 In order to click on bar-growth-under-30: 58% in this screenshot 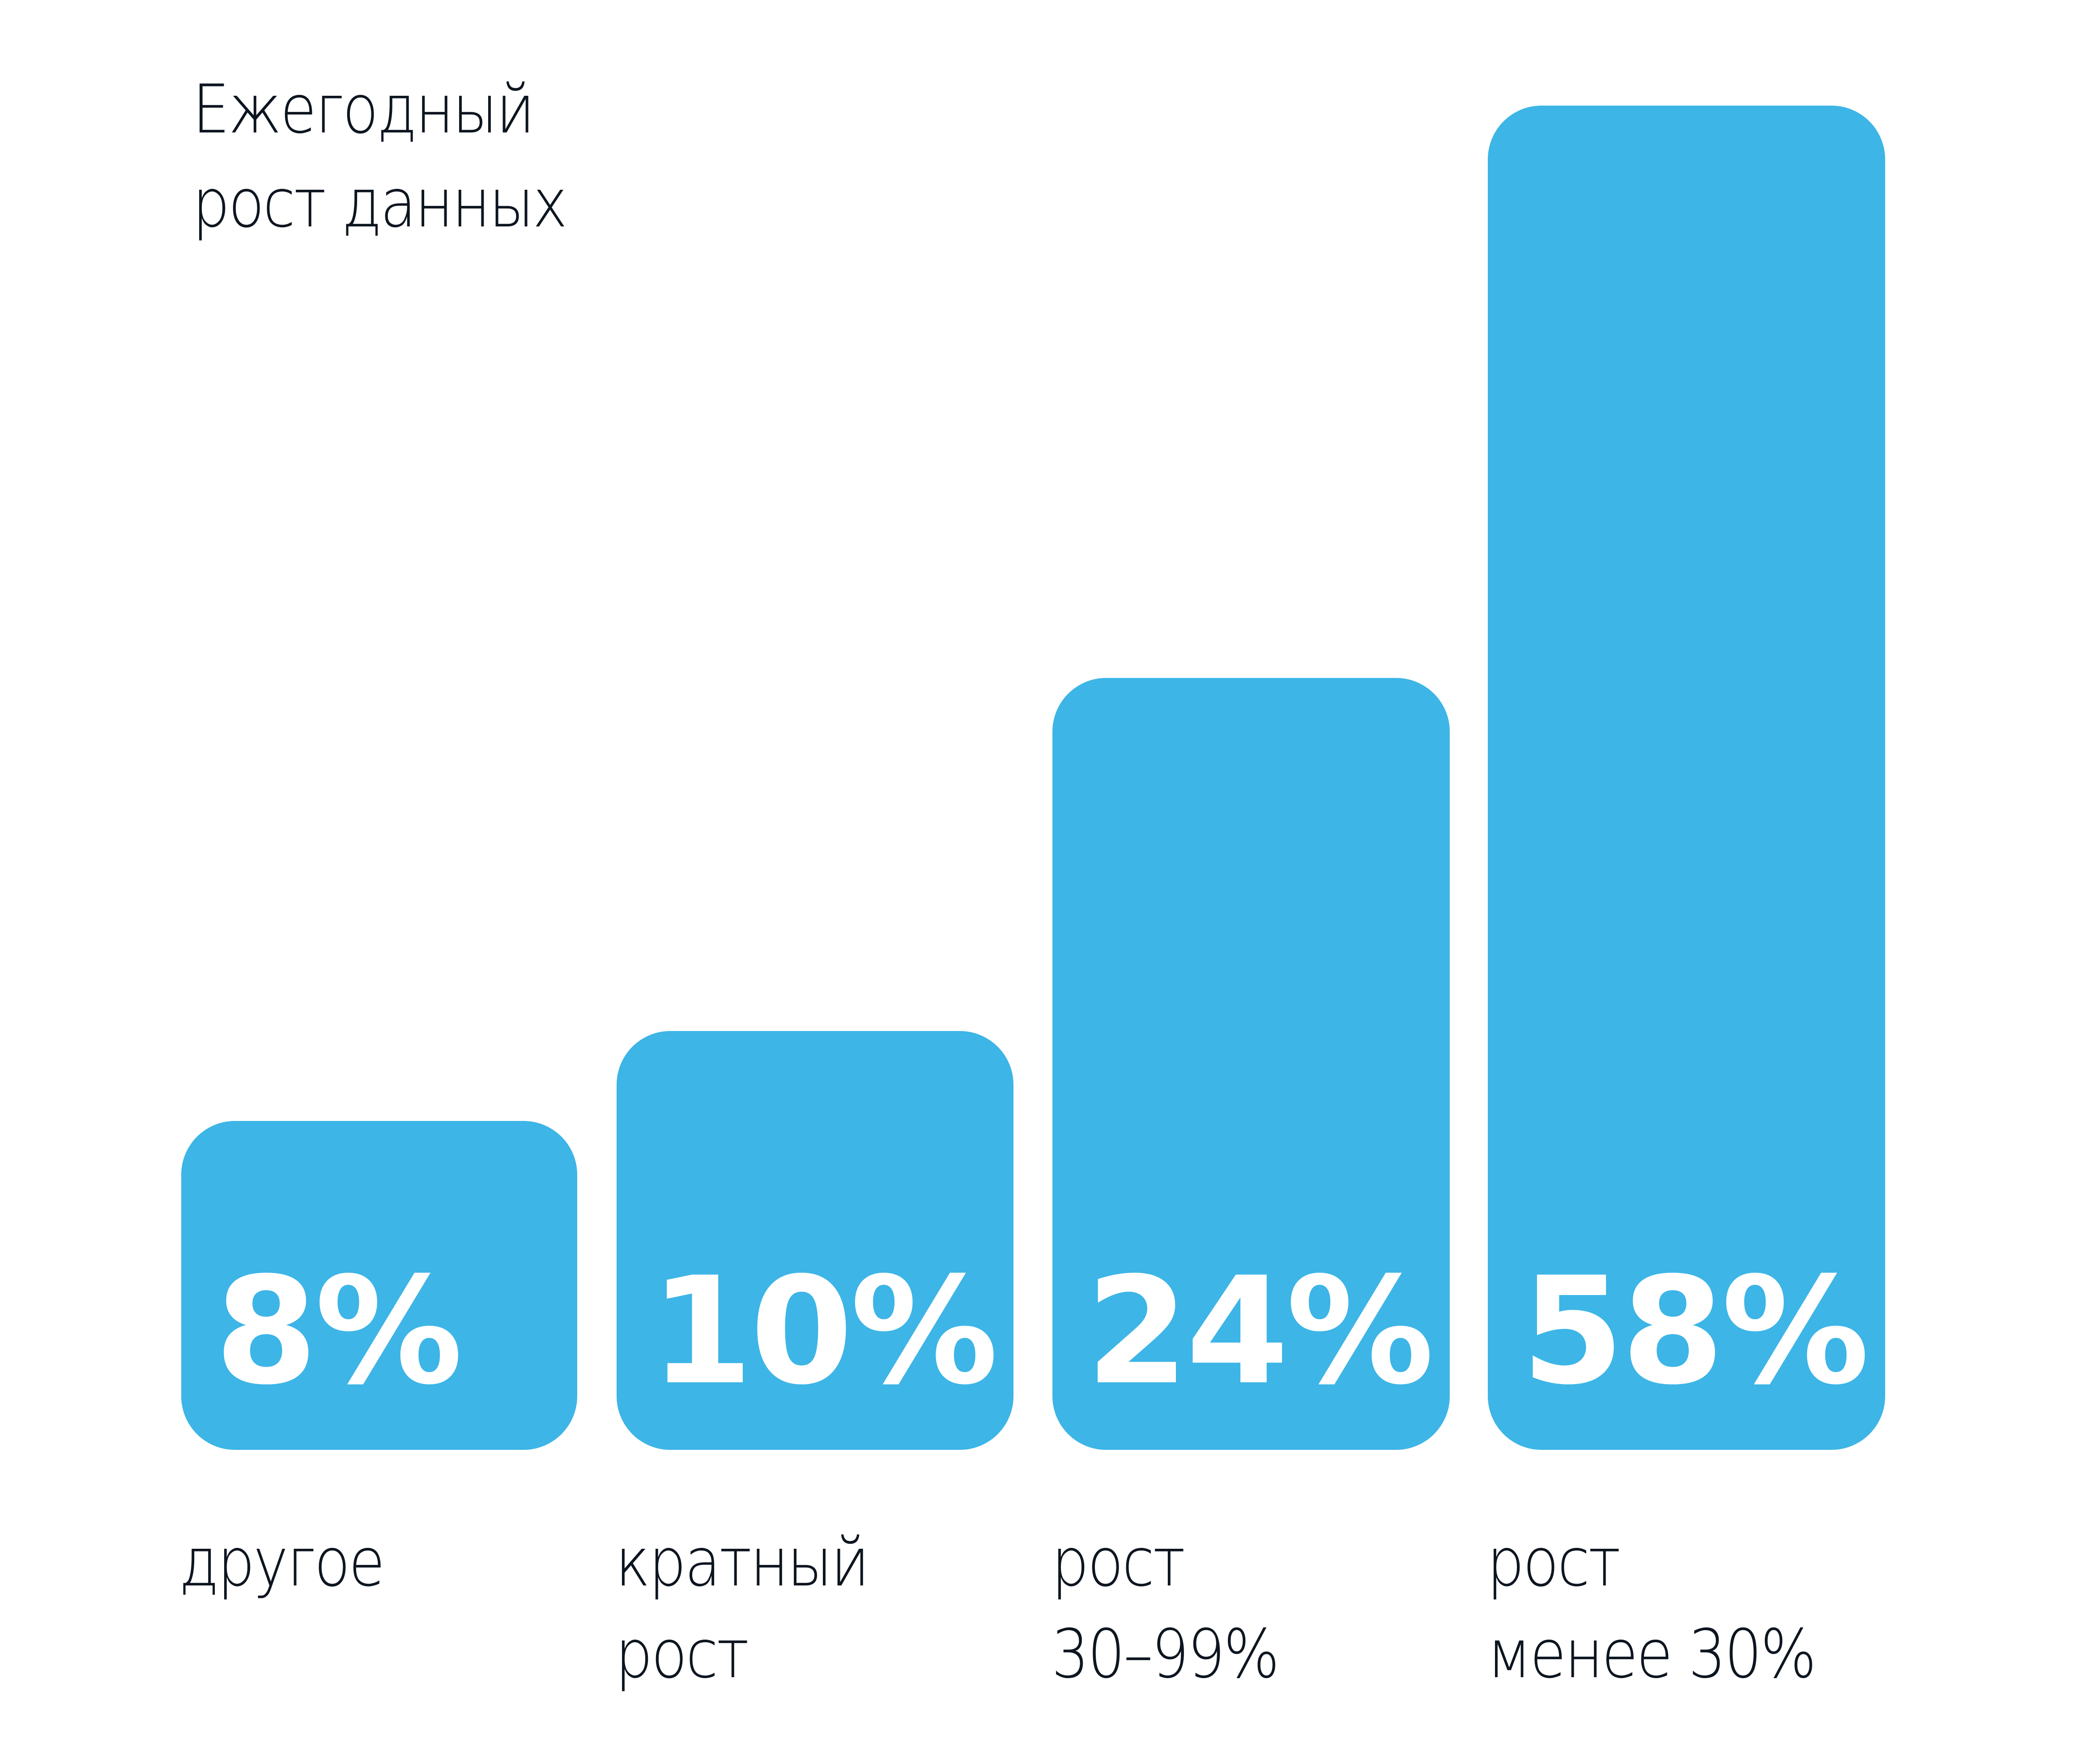, I will do `click(1686, 778)`.